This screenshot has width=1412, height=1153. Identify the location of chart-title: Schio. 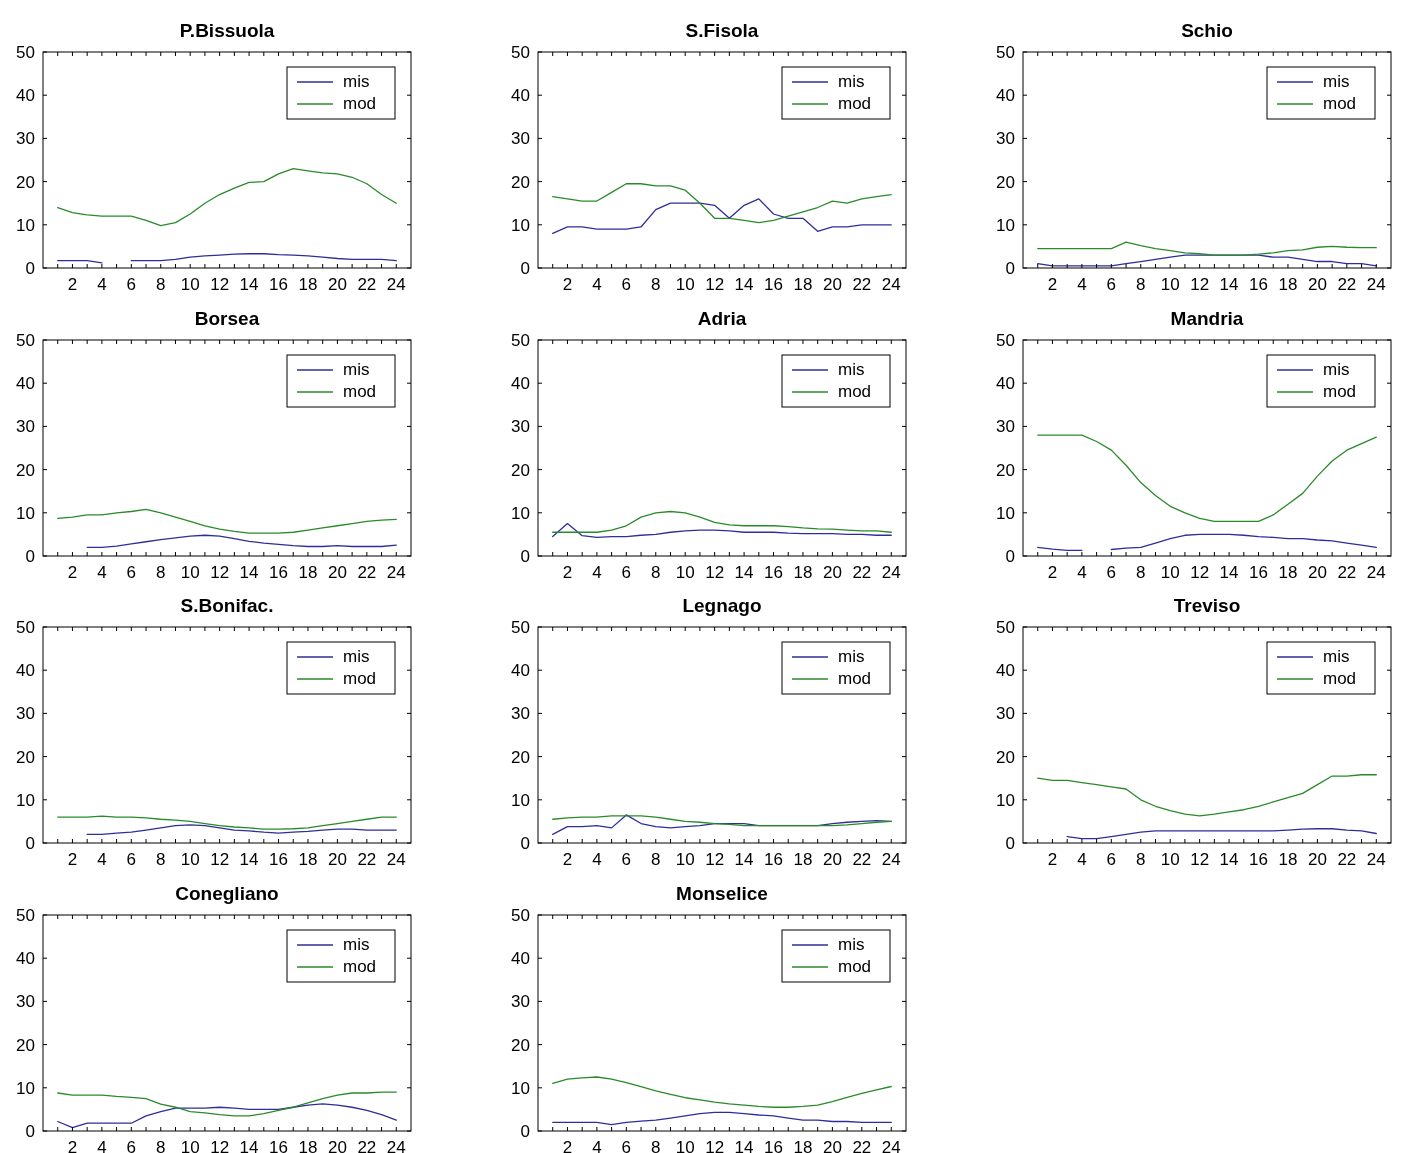
(1207, 30).